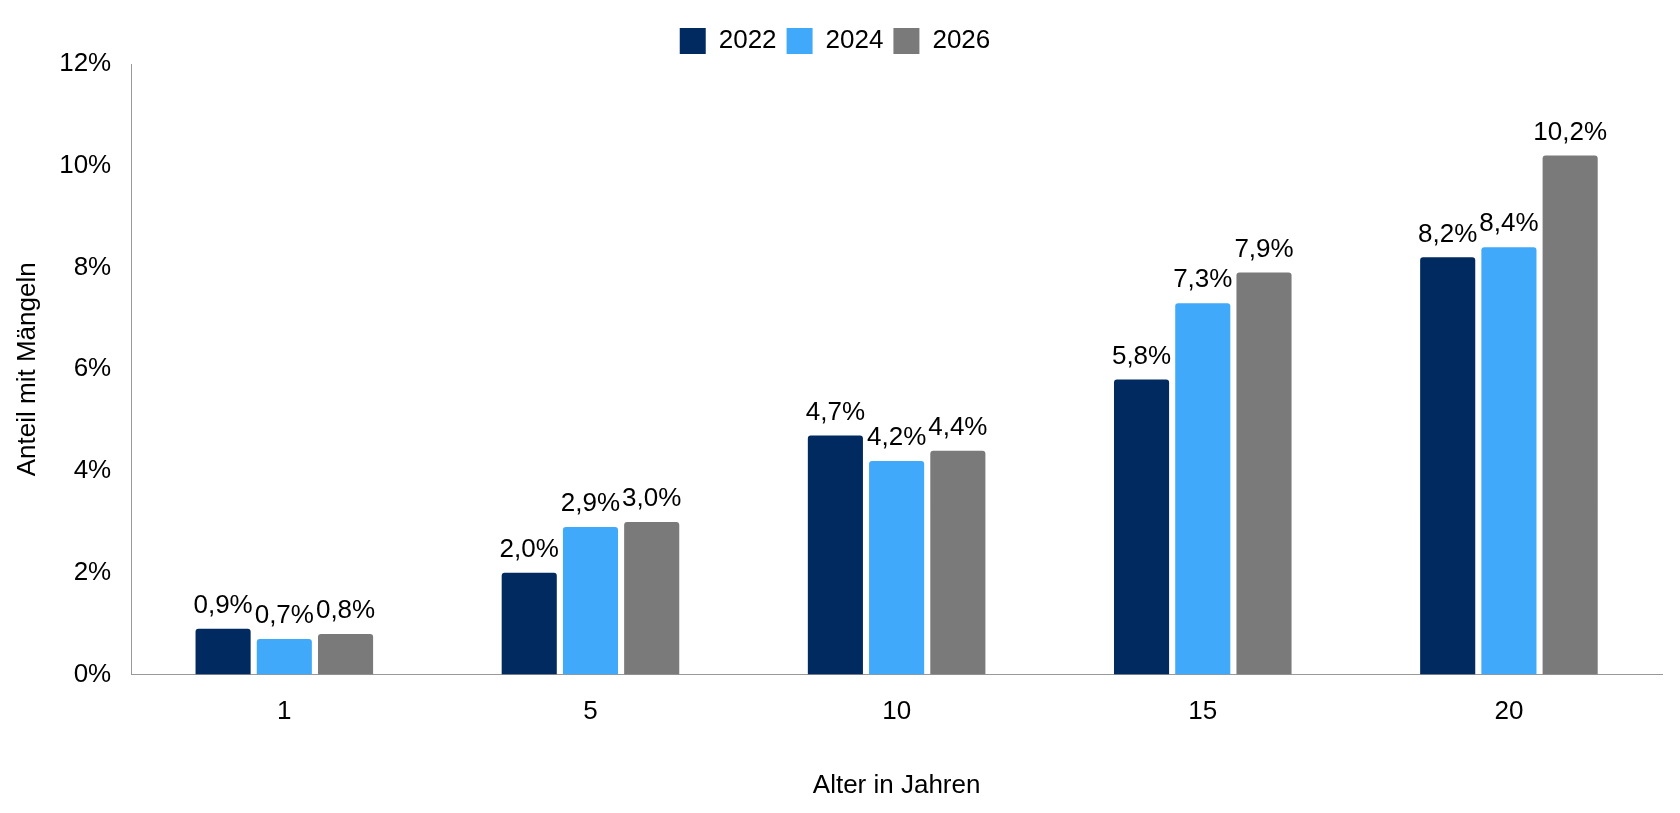 Image resolution: width=1680 pixels, height=813 pixels. I want to click on y-tick-label: 8%, so click(92, 265).